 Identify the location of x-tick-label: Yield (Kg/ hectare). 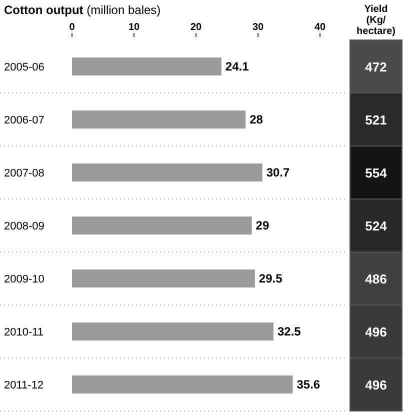
(376, 20).